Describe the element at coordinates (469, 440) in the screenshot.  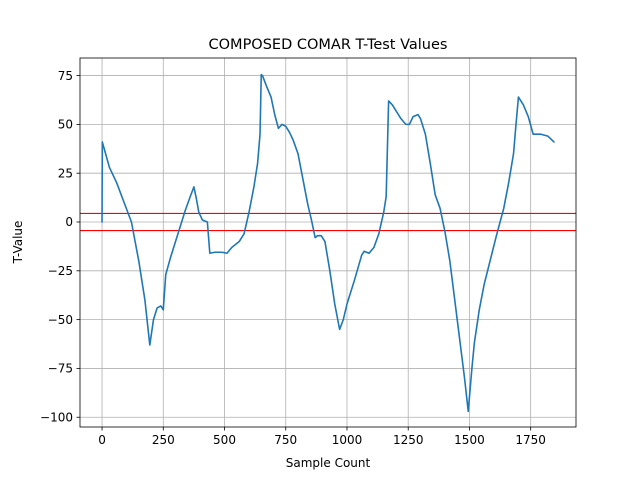
I see `x-tick-label: 1500` at that location.